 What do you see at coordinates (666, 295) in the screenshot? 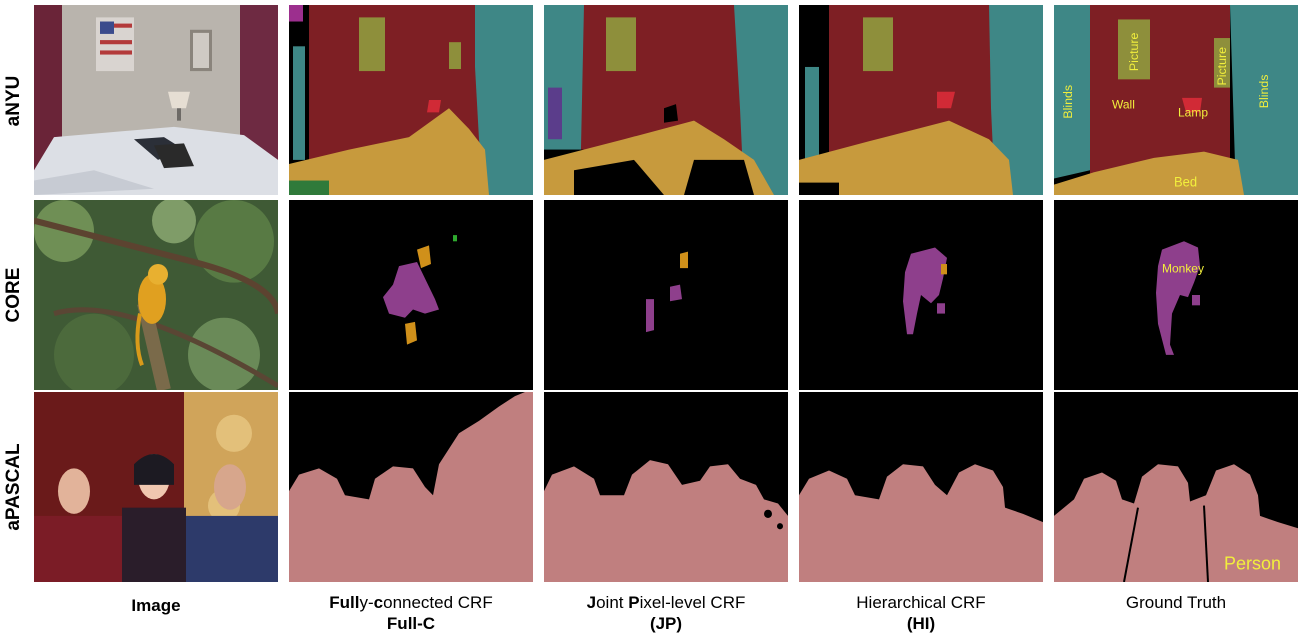
I see `core-jp-segmentation` at bounding box center [666, 295].